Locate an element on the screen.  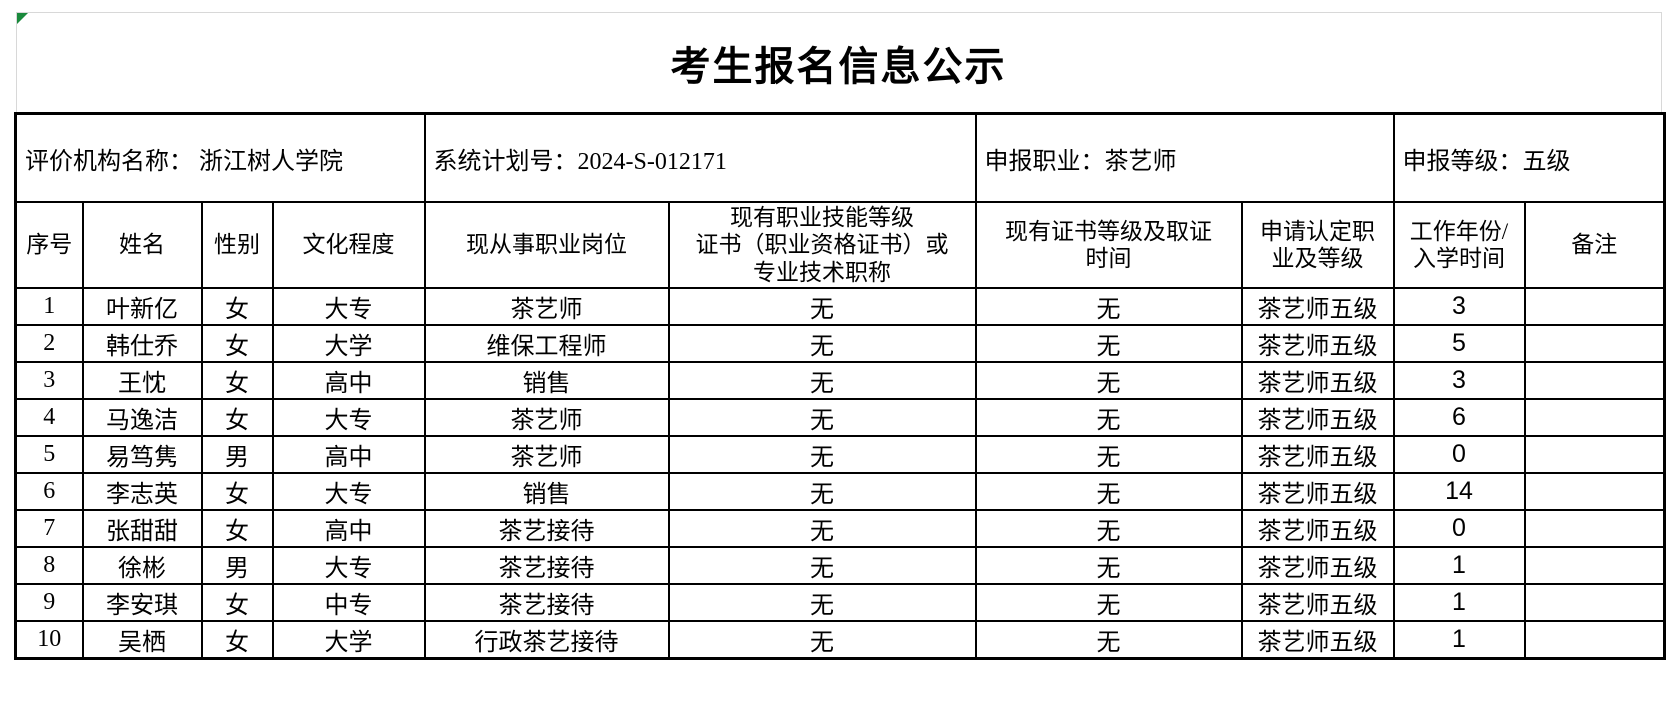
cell-current-job: 维保工程师 is located at coordinates (546, 343).